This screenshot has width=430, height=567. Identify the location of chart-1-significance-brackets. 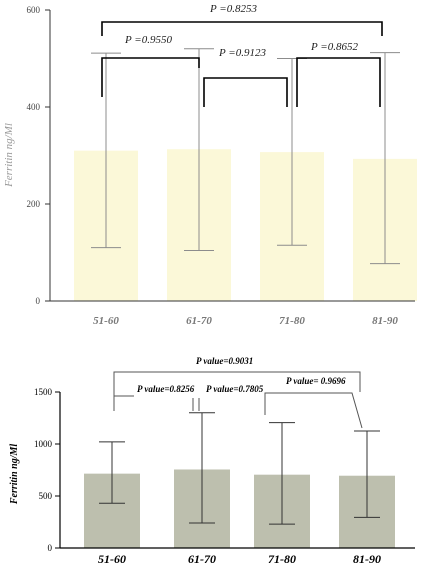
(242, 64).